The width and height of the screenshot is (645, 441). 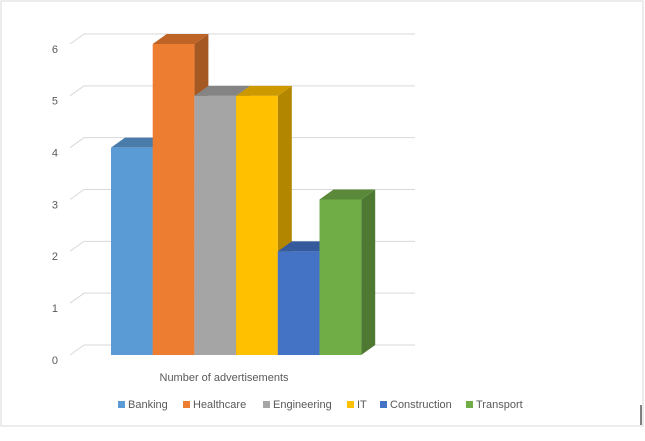 What do you see at coordinates (55, 154) in the screenshot?
I see `y-tick-label: 4` at bounding box center [55, 154].